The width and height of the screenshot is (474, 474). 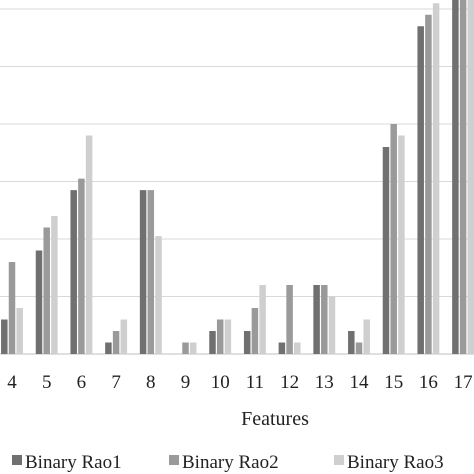 I want to click on x-tick-label: 9, so click(x=186, y=382).